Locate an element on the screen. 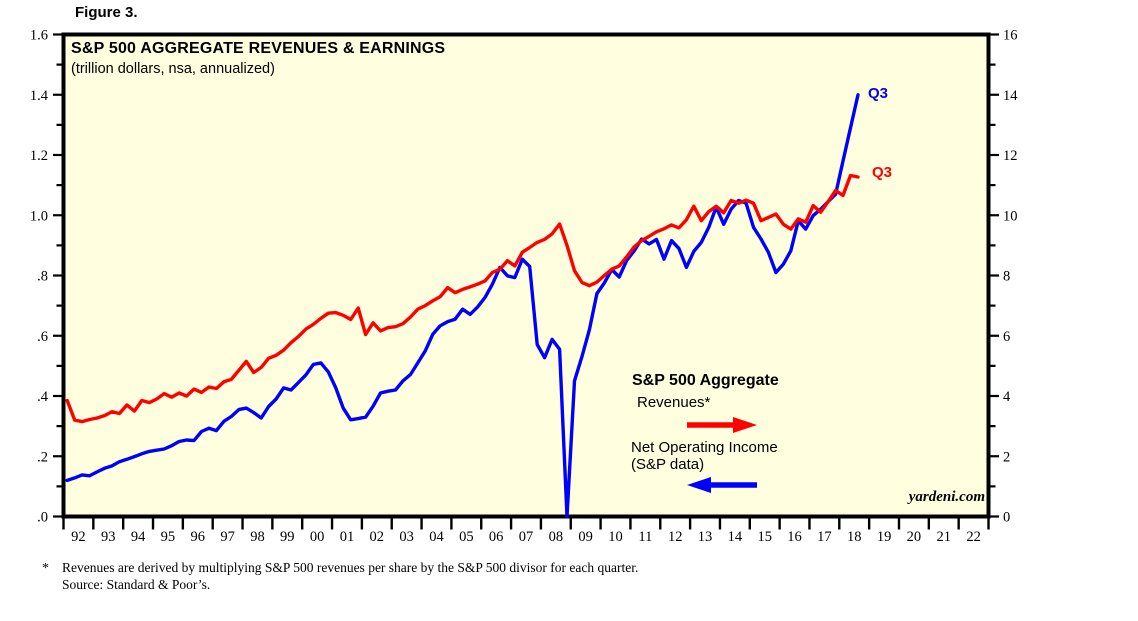  svg-text: 96 is located at coordinates (198, 537).